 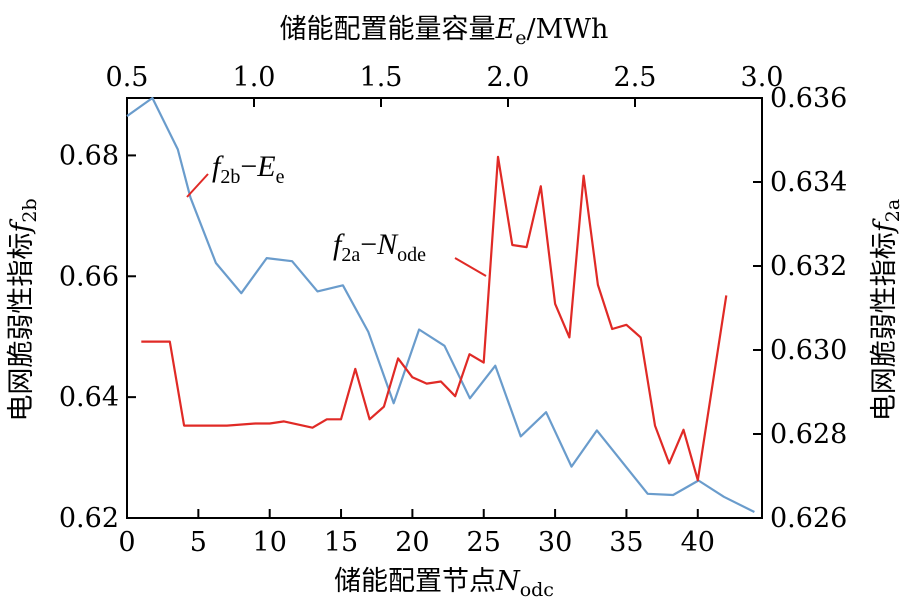 What do you see at coordinates (89, 518) in the screenshot?
I see `left-tick-label: 0.62` at bounding box center [89, 518].